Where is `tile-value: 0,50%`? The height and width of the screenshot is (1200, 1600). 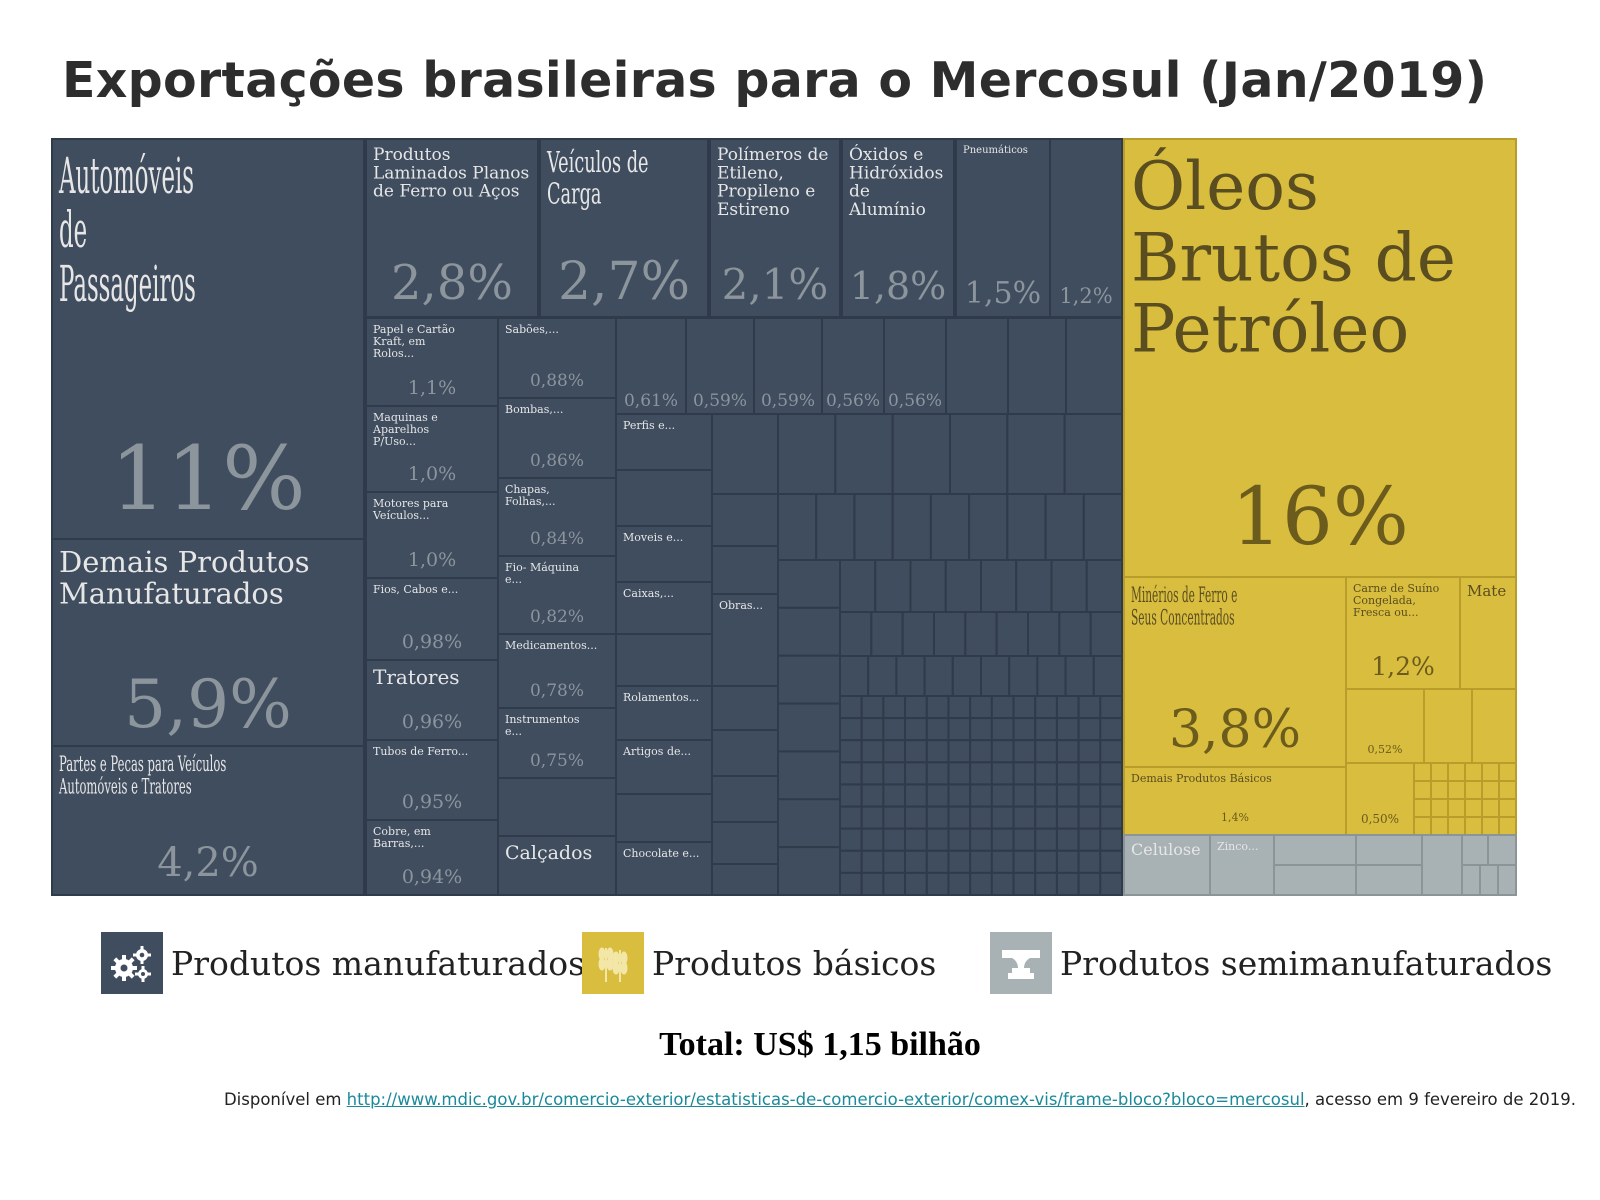 tile-value: 0,50% is located at coordinates (1380, 819).